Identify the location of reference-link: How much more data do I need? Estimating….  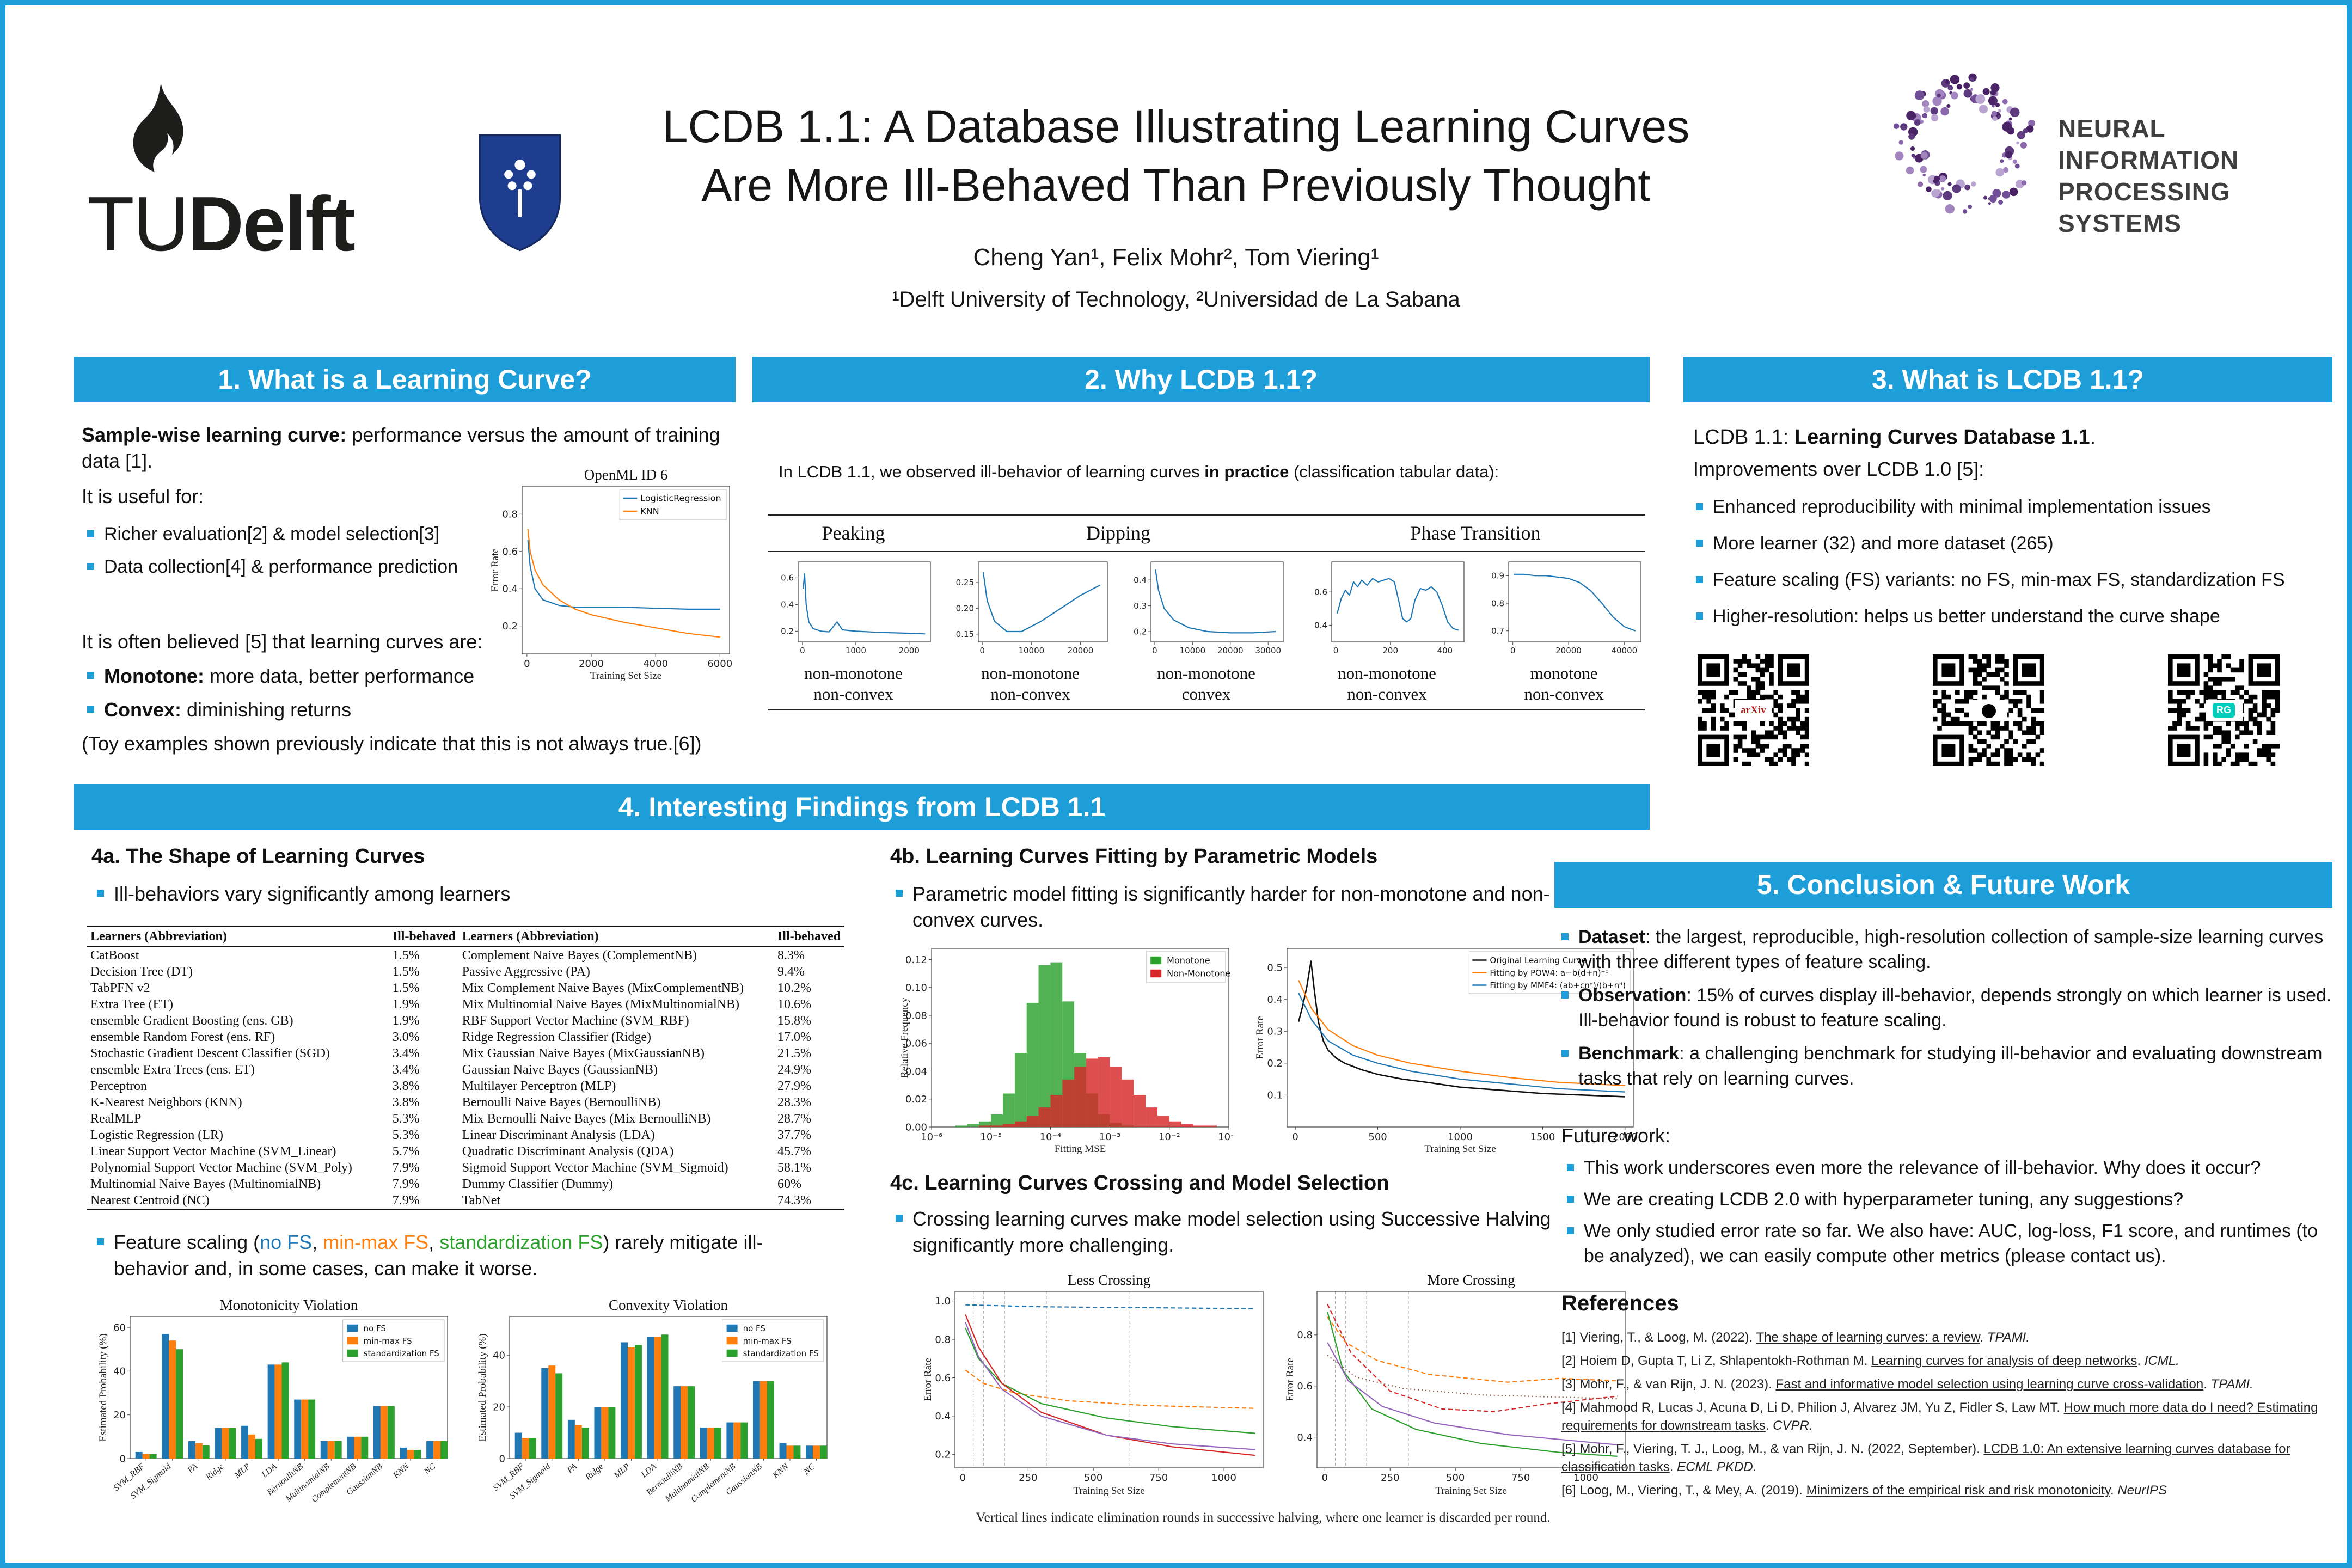
(1939, 1416).